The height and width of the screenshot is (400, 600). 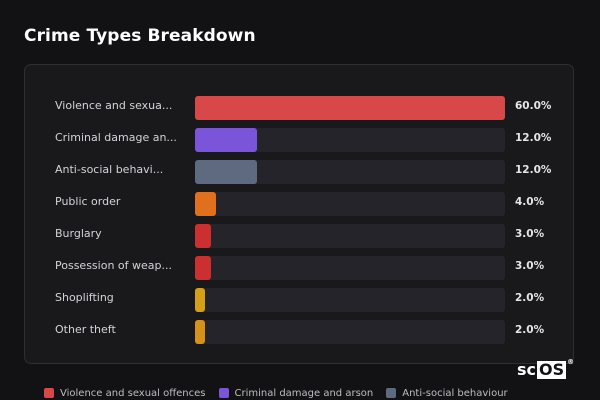 I want to click on registered-mark: ®, so click(x=571, y=361).